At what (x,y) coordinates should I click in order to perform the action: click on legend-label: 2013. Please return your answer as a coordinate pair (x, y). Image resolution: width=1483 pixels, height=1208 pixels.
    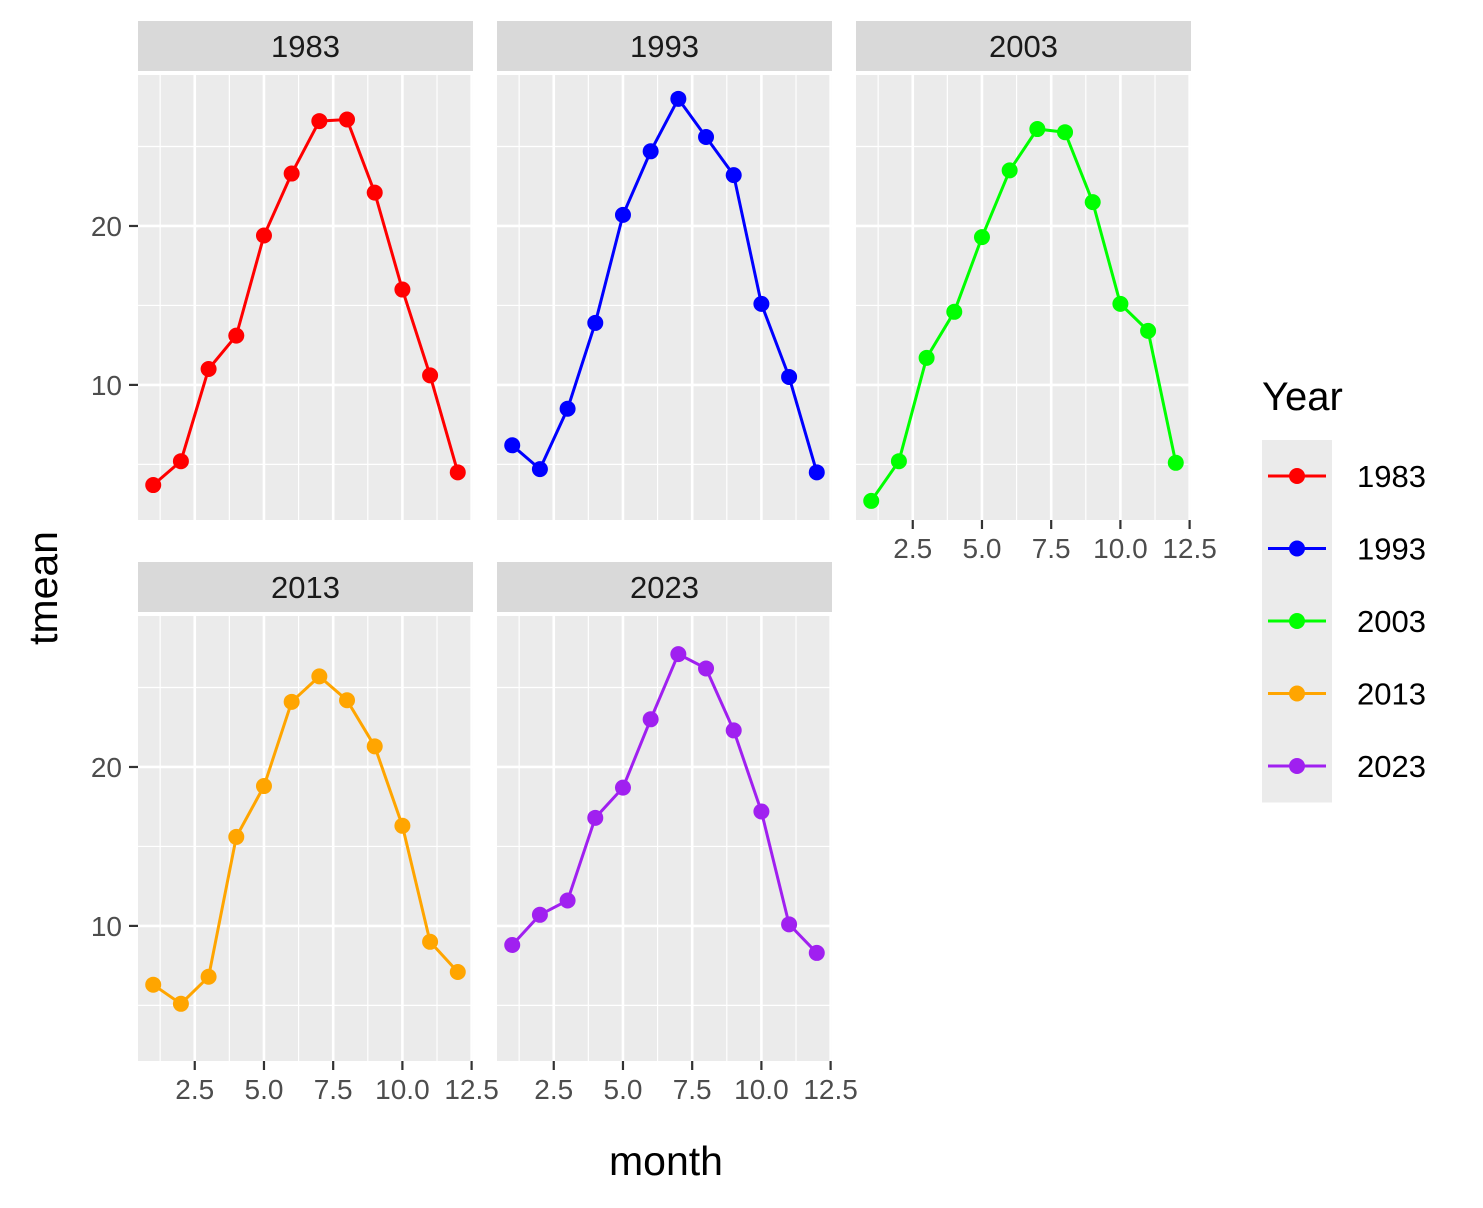
    Looking at the image, I should click on (1391, 694).